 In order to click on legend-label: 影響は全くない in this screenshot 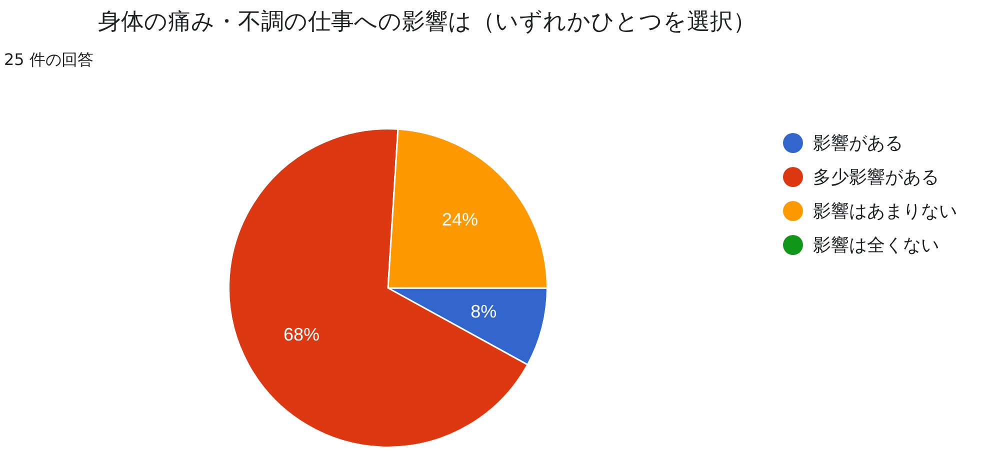, I will do `click(876, 245)`.